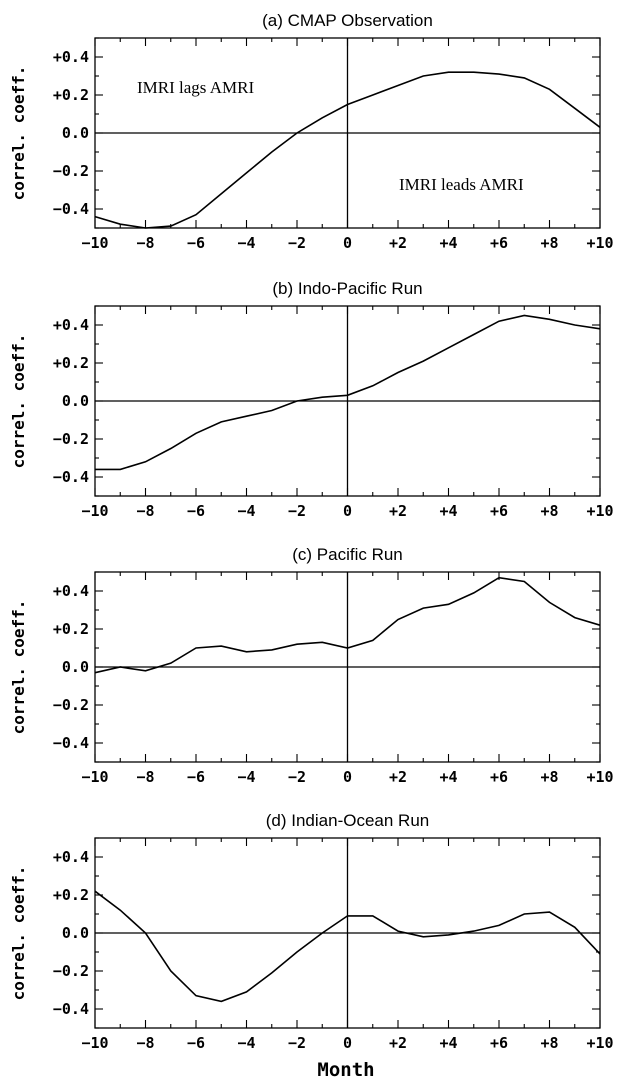 This screenshot has height=1084, width=621. What do you see at coordinates (461, 184) in the screenshot?
I see `annotation: IMRI leads AMRI` at bounding box center [461, 184].